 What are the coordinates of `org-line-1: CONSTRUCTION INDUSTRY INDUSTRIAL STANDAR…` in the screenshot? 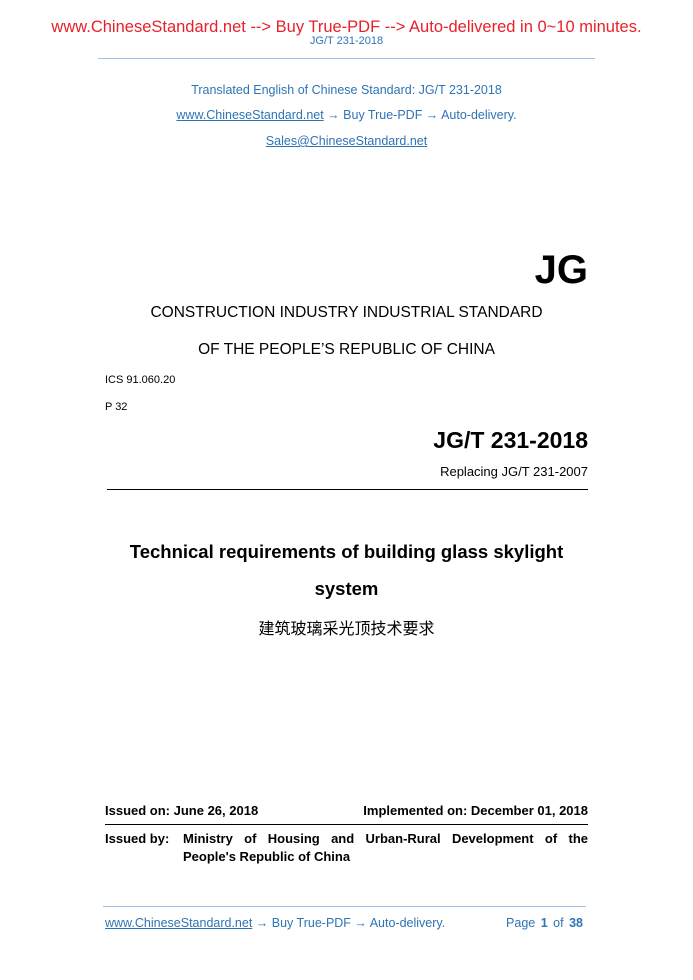 It's located at (346, 312).